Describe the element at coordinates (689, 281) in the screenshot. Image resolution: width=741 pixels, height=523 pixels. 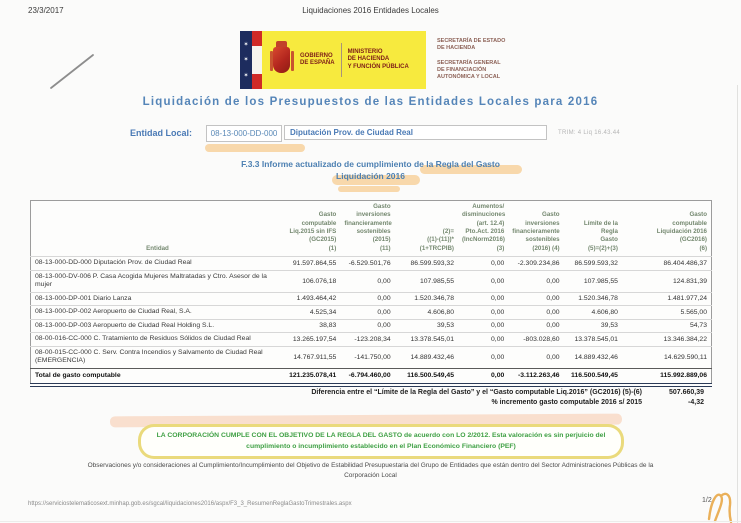
I see `value-cell: 124.831,39` at that location.